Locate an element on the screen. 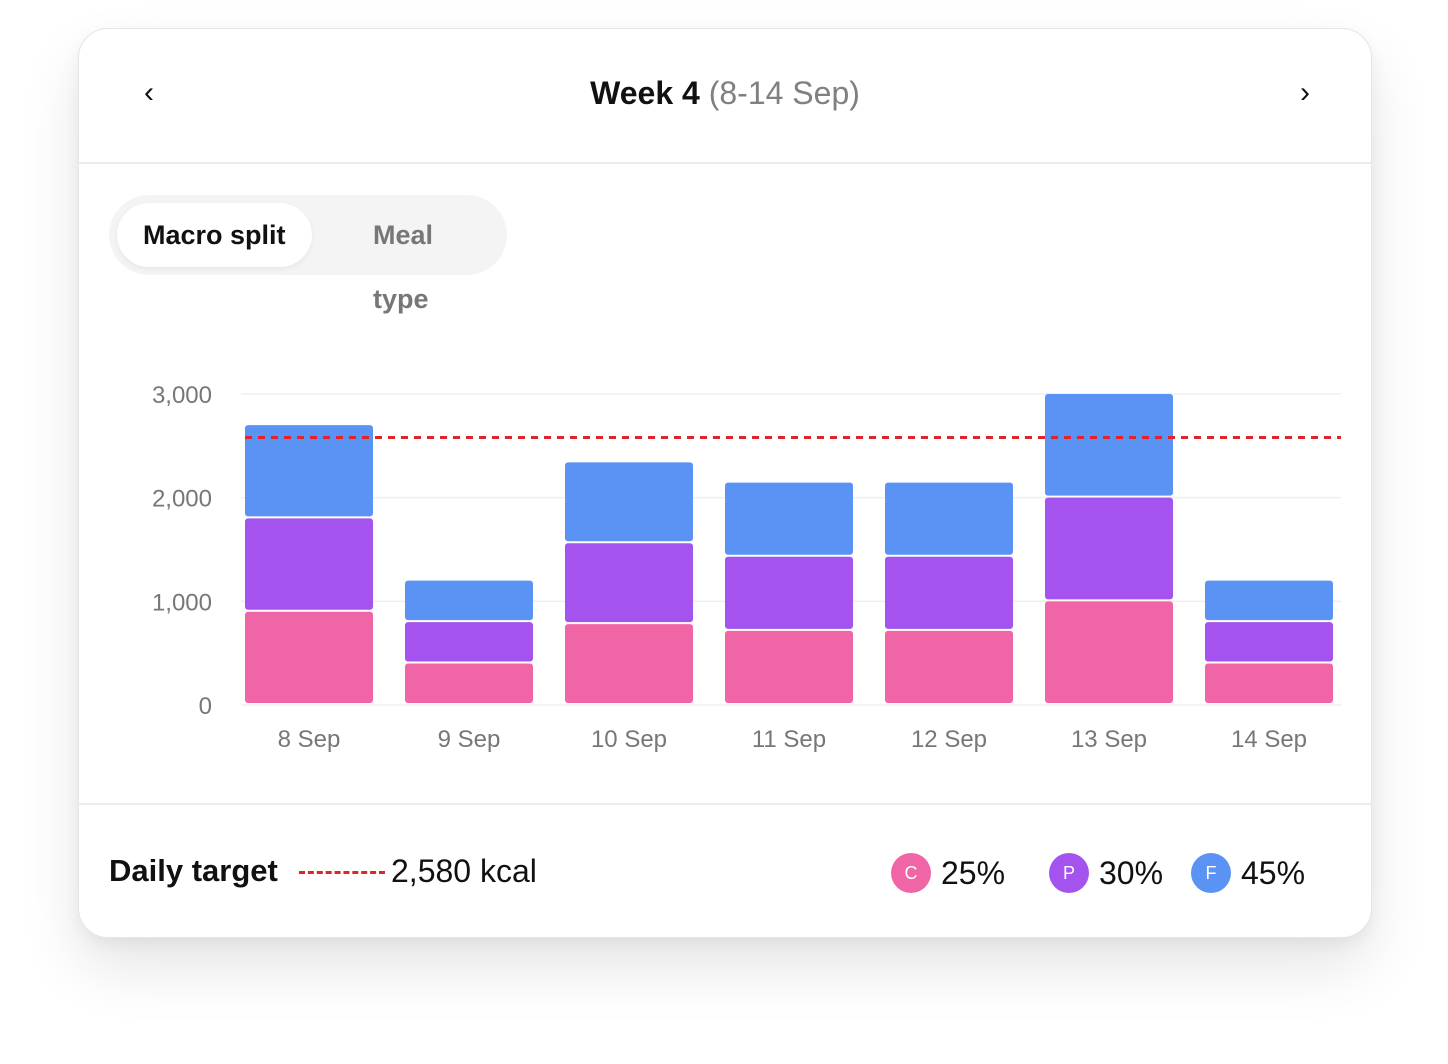  week-range: (8-14 Sep) is located at coordinates (784, 93).